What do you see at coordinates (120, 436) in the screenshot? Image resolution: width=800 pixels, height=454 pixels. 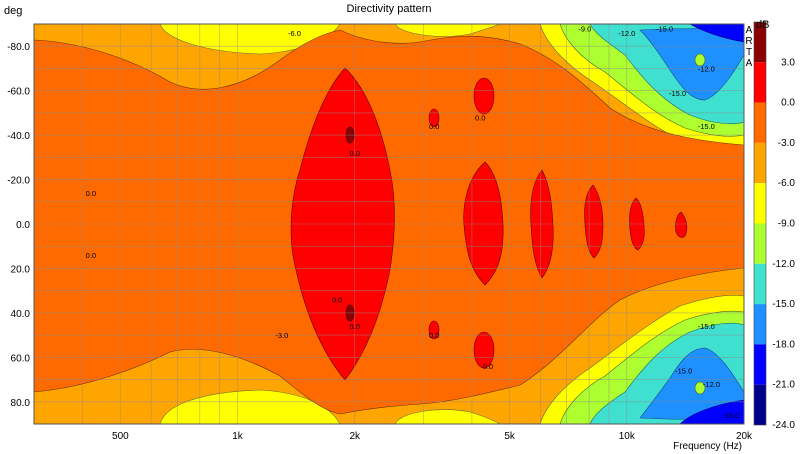 I see `x-tick-label: 500` at bounding box center [120, 436].